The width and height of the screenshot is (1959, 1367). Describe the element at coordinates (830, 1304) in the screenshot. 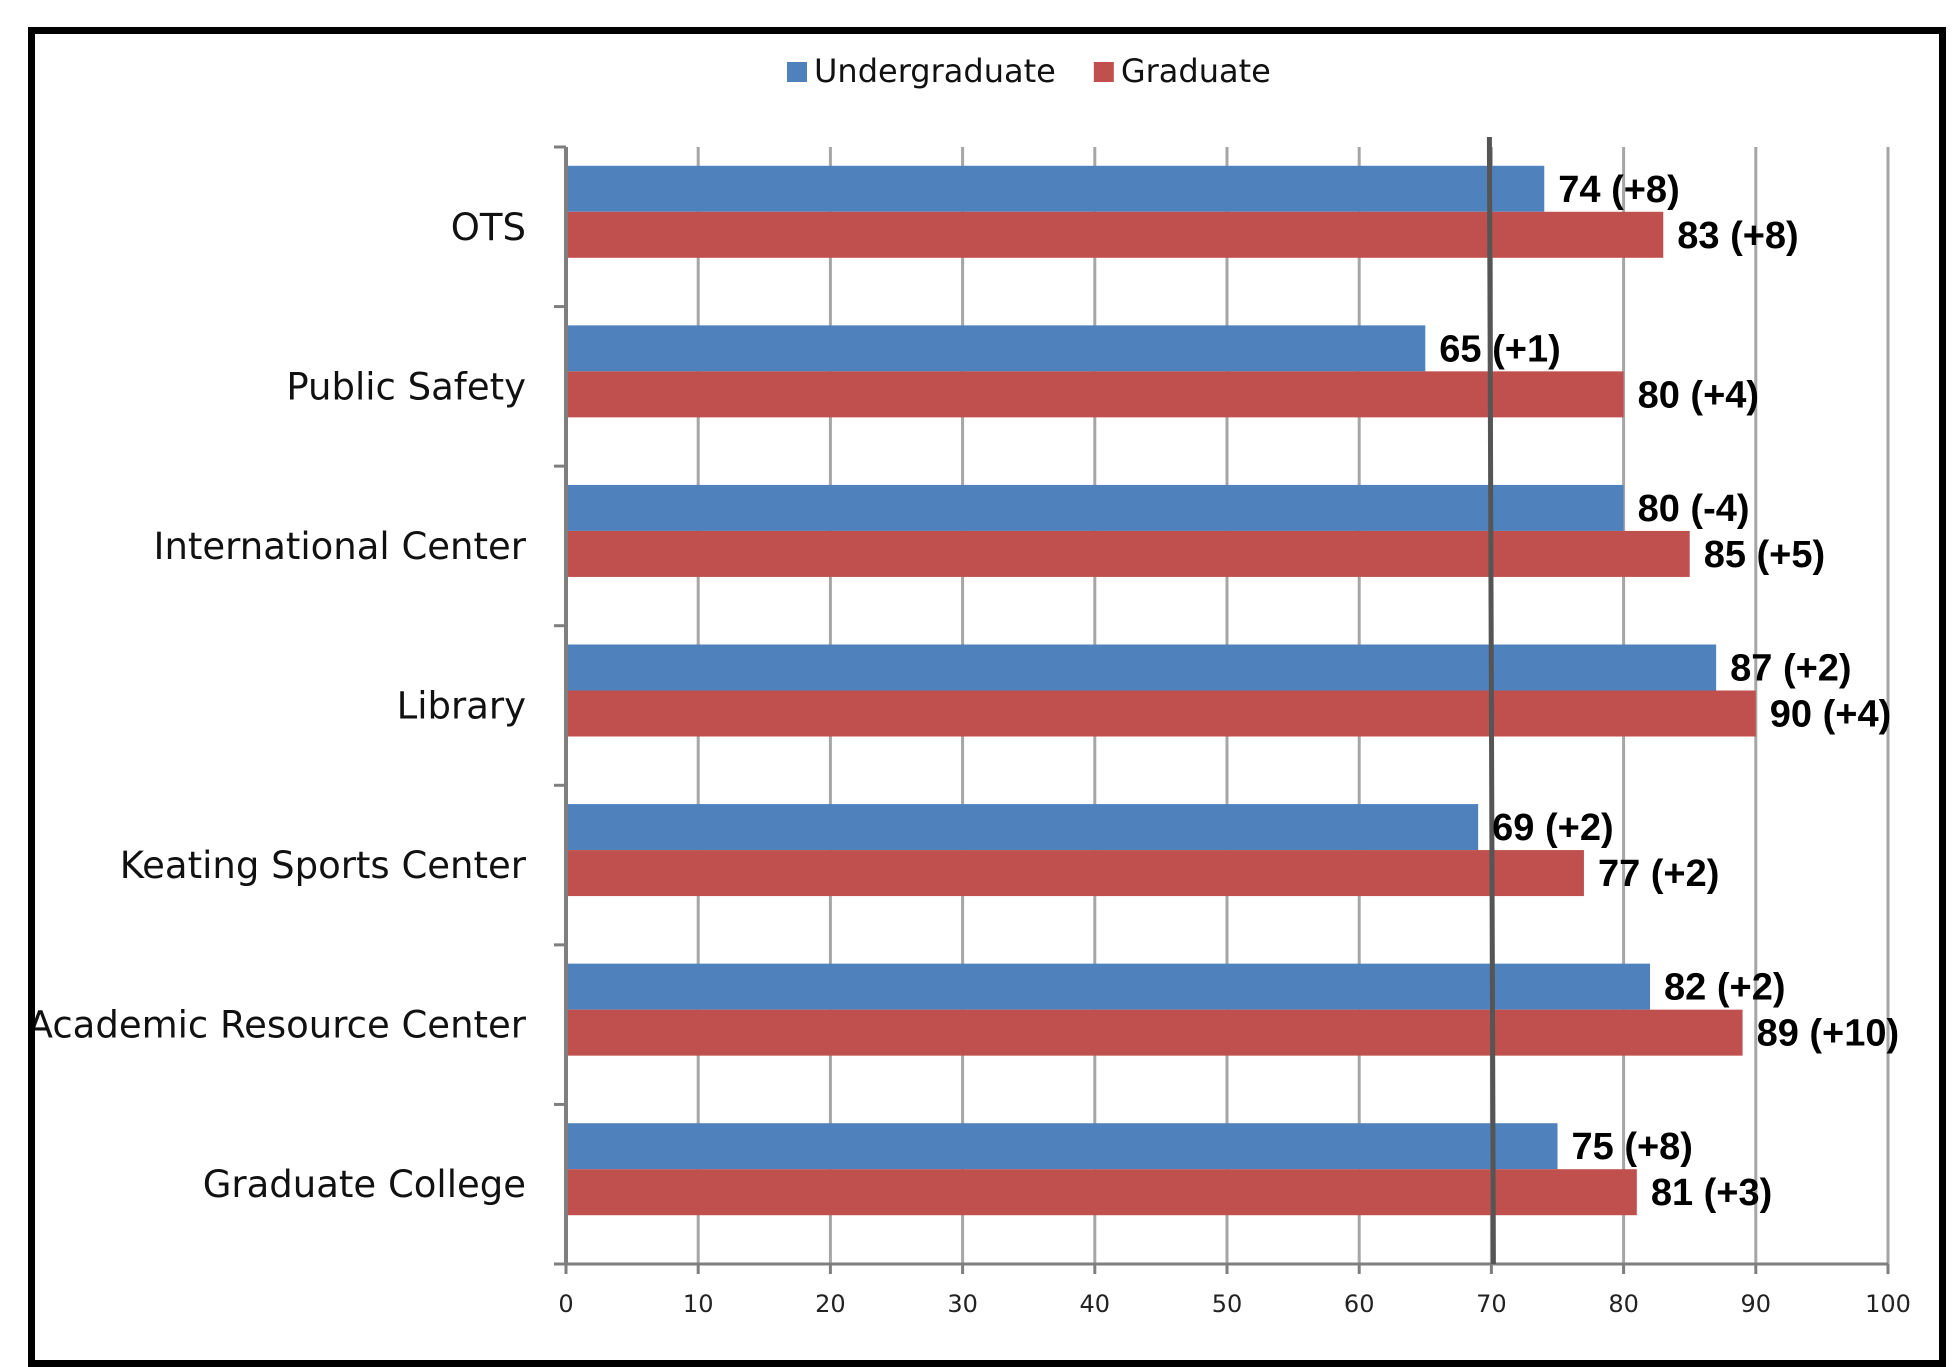

I see `x-tick-label: 20` at that location.